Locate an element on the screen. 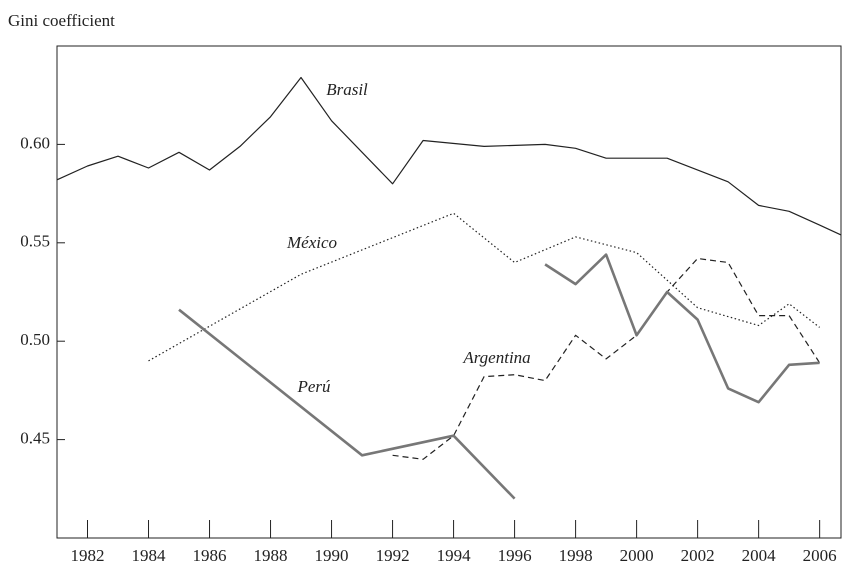 The height and width of the screenshot is (572, 842). x-tick-label: 2000 is located at coordinates (637, 555).